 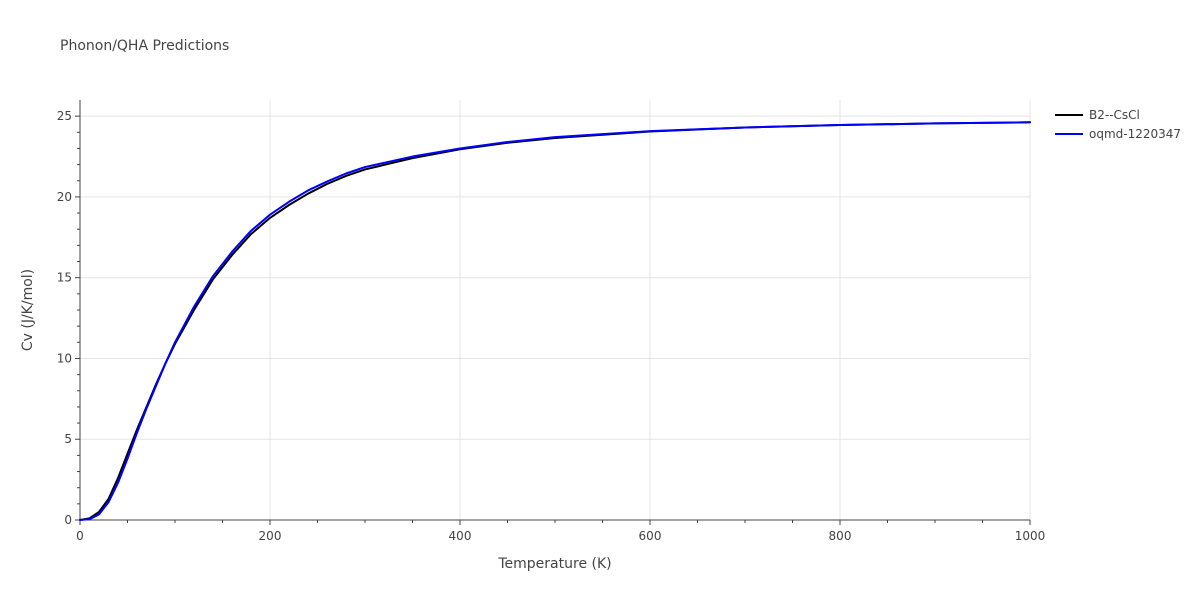 I want to click on y-tick-label: 10, so click(x=64, y=358).